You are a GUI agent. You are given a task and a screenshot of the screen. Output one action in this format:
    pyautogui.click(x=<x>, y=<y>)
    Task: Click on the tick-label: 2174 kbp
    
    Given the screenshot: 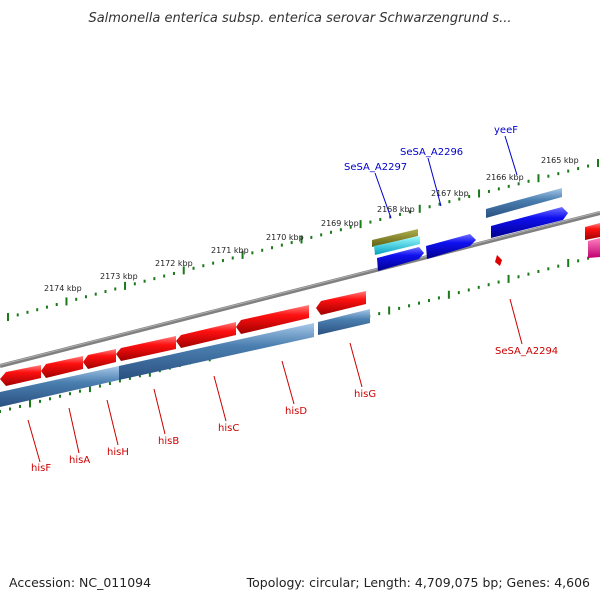 What is the action you would take?
    pyautogui.click(x=63, y=288)
    